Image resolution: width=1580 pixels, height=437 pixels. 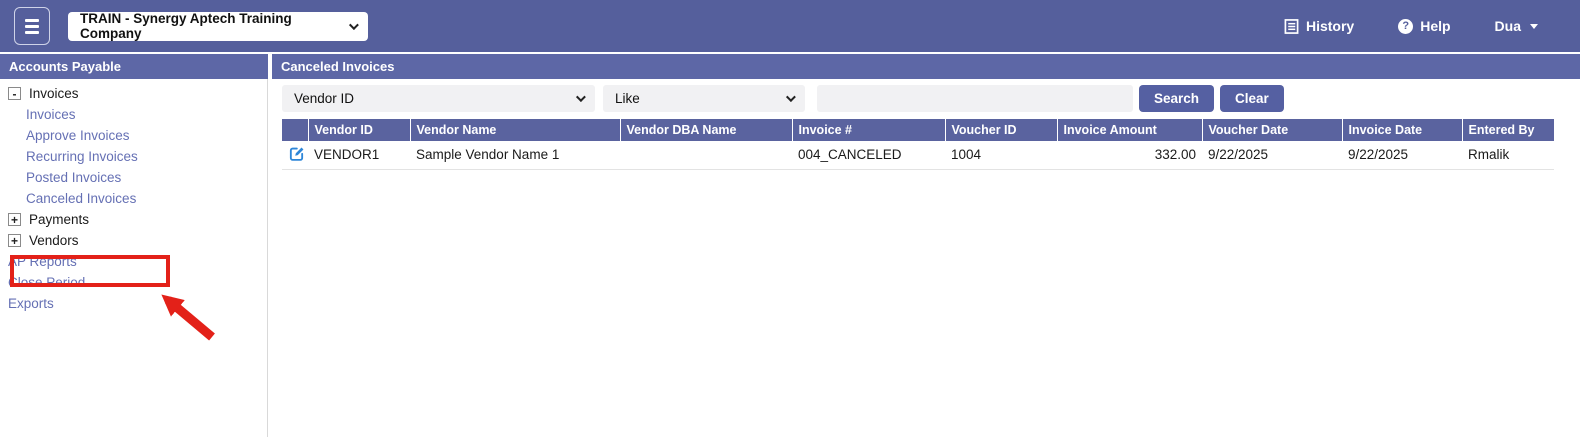 What do you see at coordinates (1272, 130) in the screenshot?
I see `column-header: Voucher Date` at bounding box center [1272, 130].